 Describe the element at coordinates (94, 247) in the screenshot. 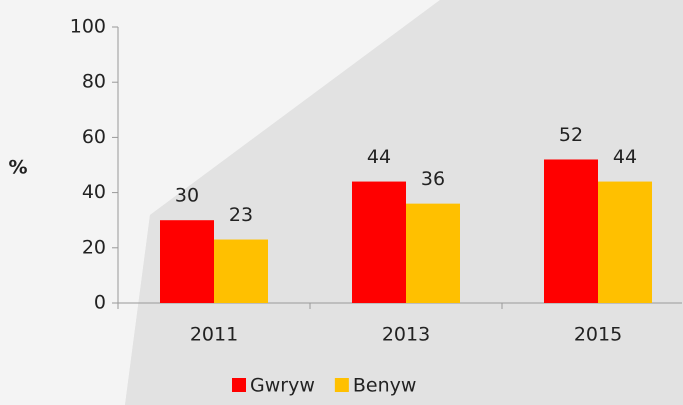

I see `y-tick-label: 20` at that location.